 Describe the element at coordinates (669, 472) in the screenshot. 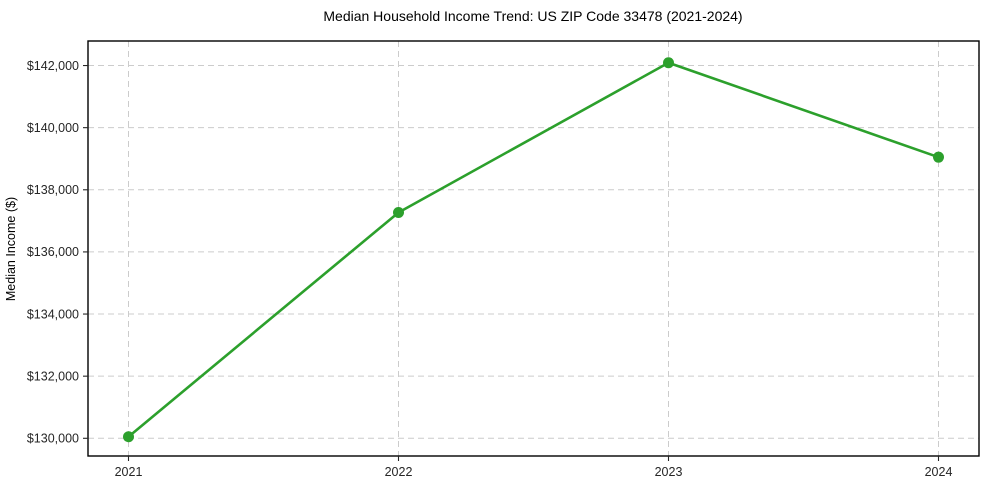

I see `x-tick-label: 2023` at that location.